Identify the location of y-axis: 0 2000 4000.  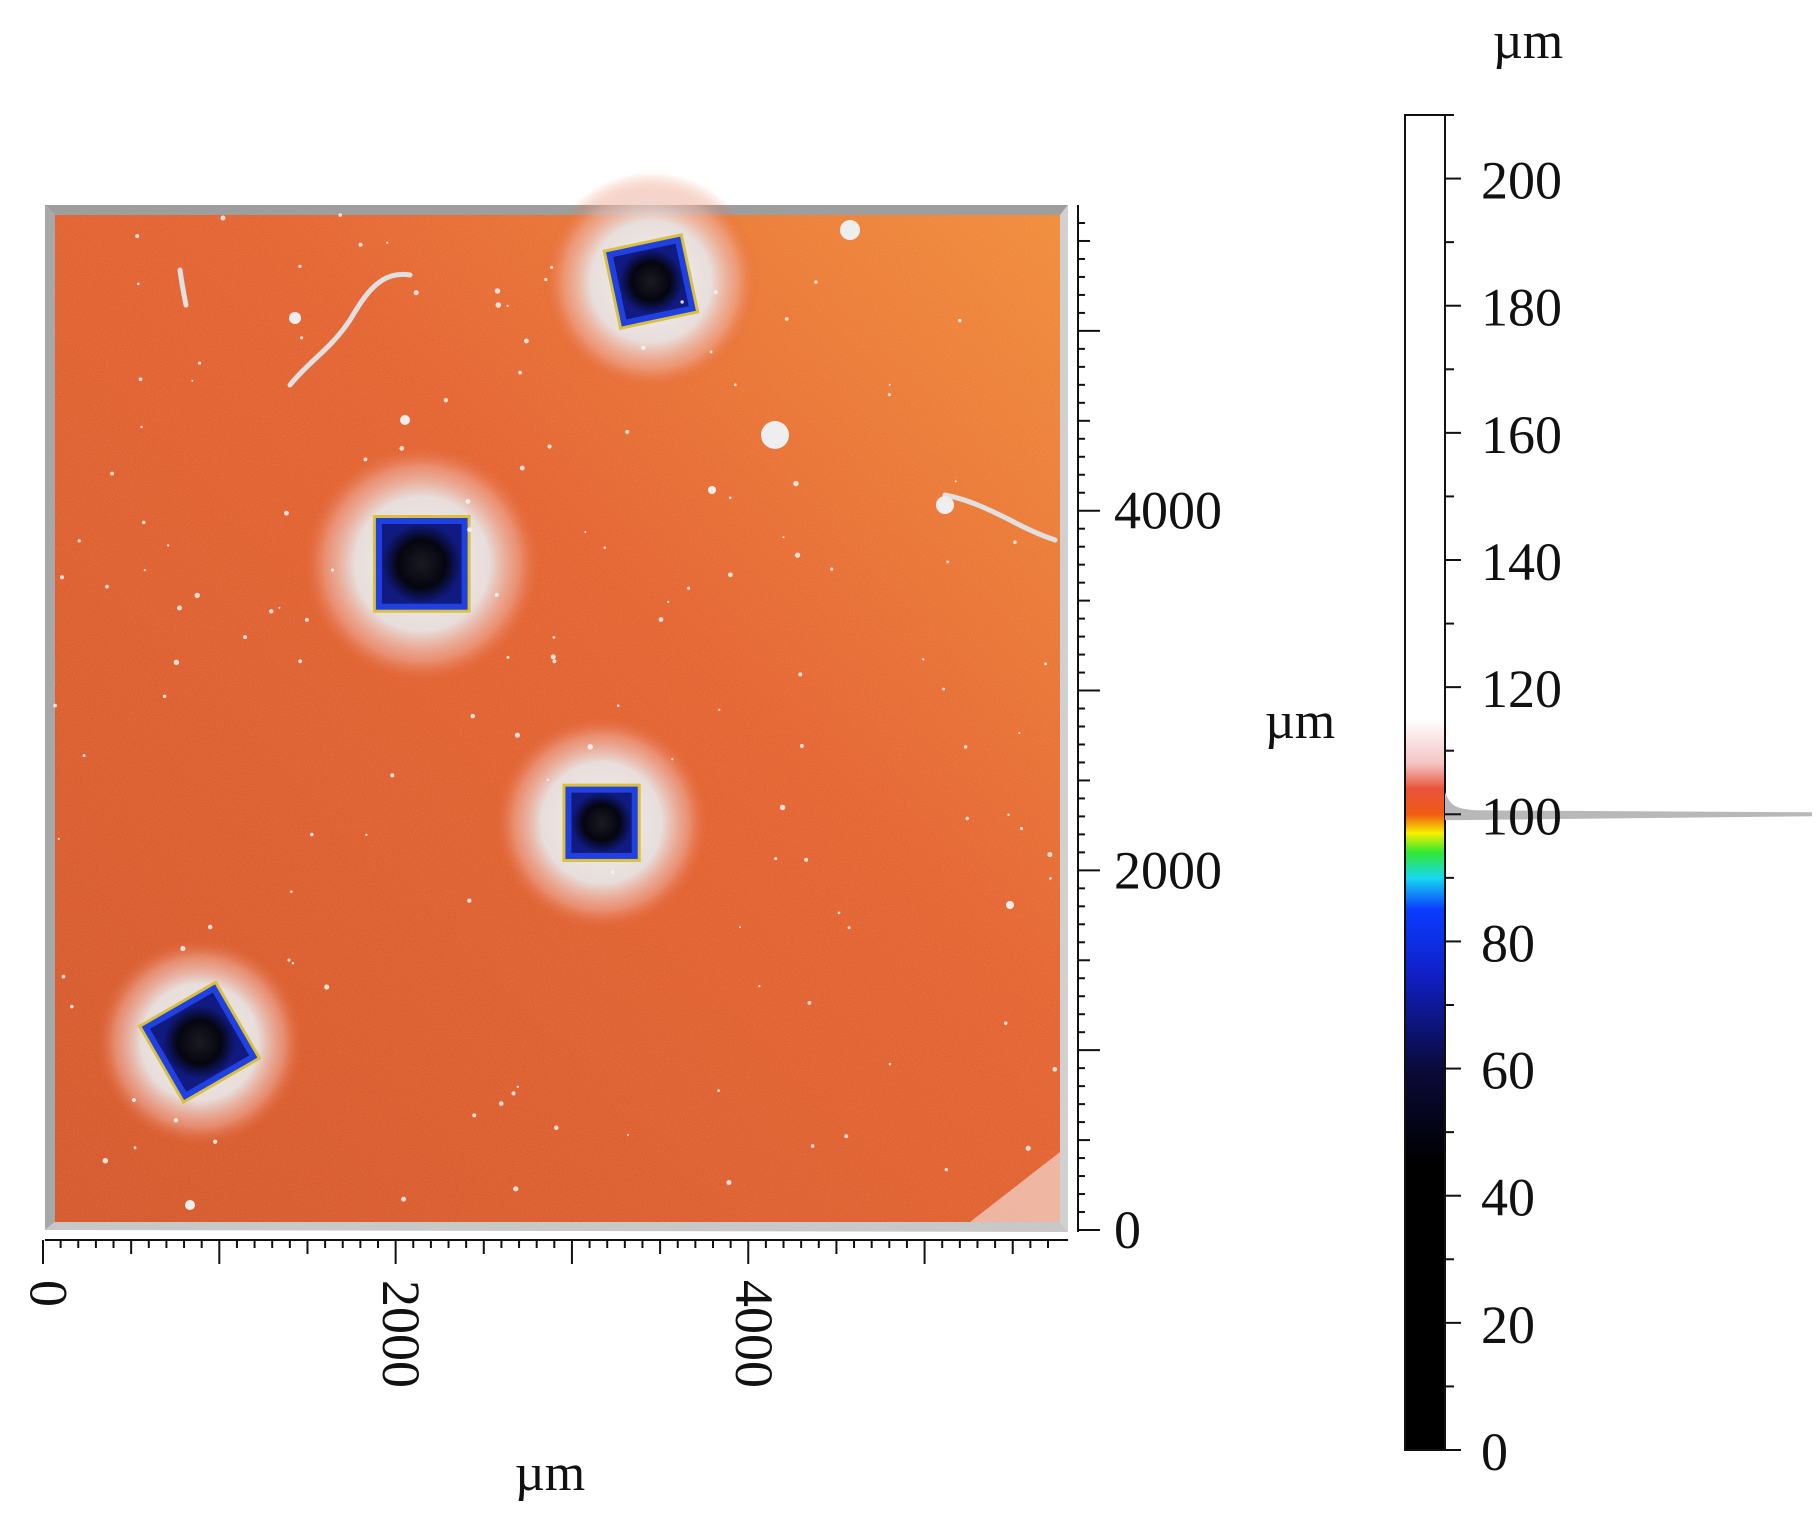
(1149, 732).